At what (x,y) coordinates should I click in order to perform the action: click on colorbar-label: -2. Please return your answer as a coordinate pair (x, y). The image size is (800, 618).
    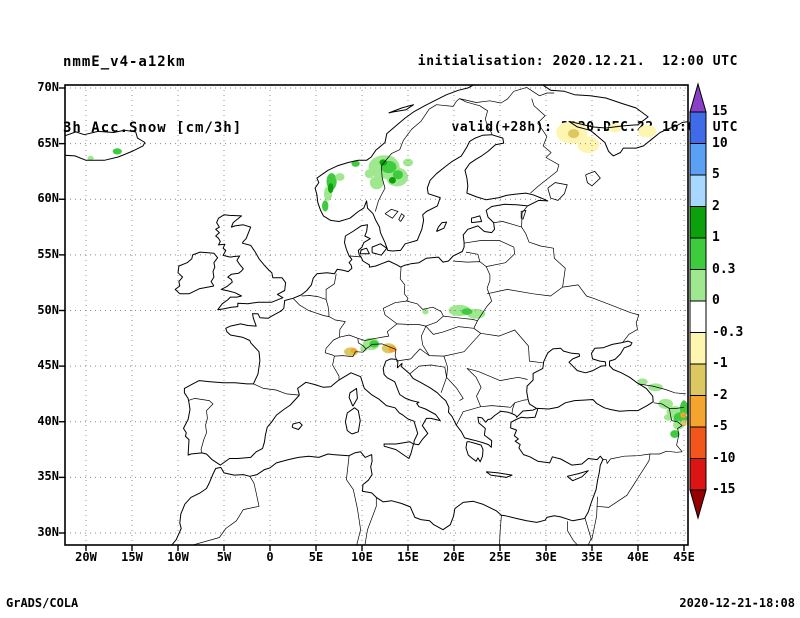
    Looking at the image, I should click on (720, 395).